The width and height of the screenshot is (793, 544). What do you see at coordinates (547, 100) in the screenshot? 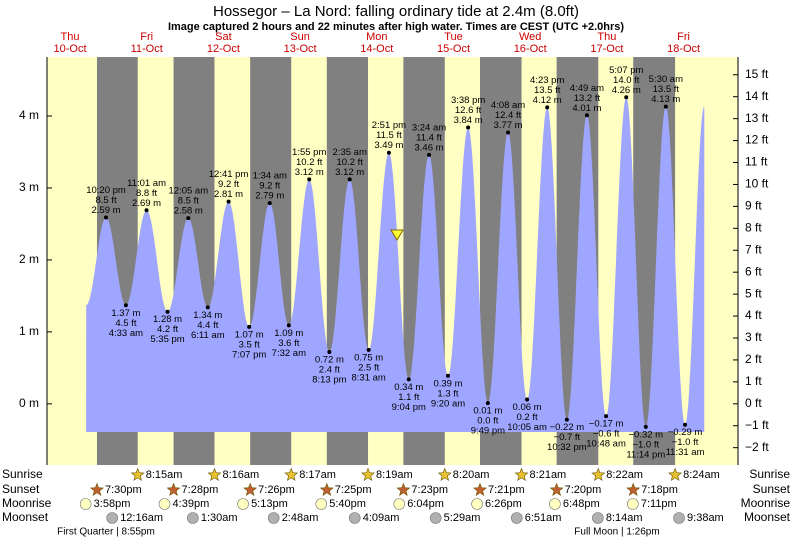
I see `tide-label: 4.12 m` at bounding box center [547, 100].